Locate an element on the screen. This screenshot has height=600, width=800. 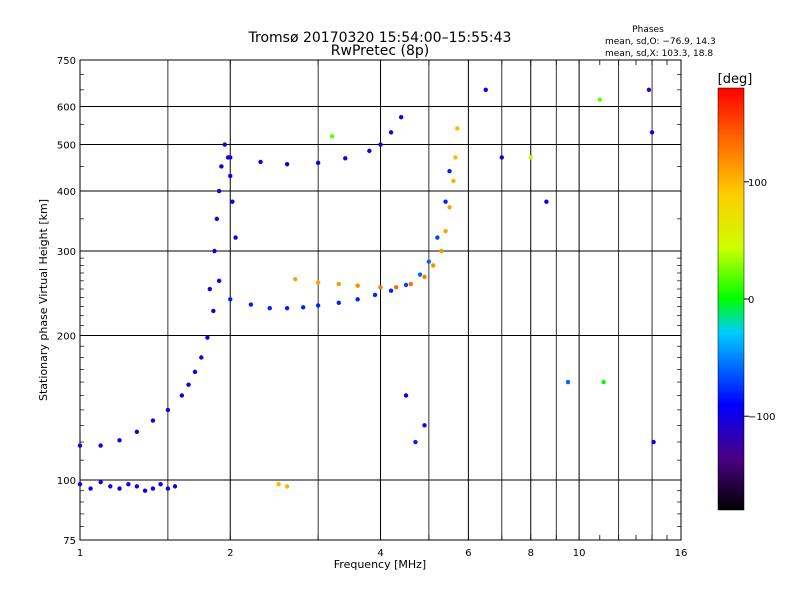
chart-subtitle: RwPretec (8p) is located at coordinates (380, 51).